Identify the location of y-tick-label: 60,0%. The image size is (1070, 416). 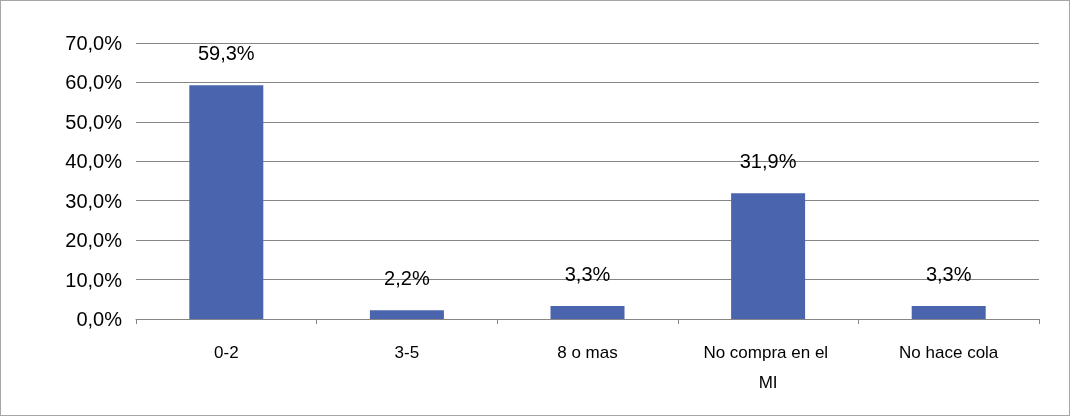
(94, 82).